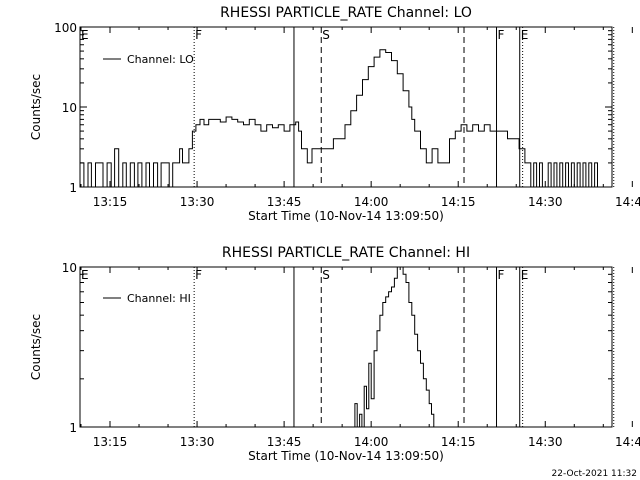 This screenshot has height=480, width=640. I want to click on panel-1-event-marker-label: S, so click(326, 35).